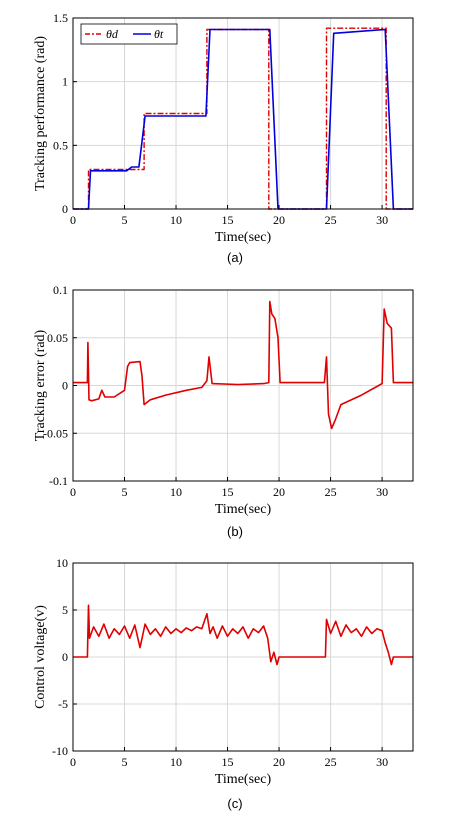 The width and height of the screenshot is (474, 820). I want to click on legend-label: θd, so click(112, 34).